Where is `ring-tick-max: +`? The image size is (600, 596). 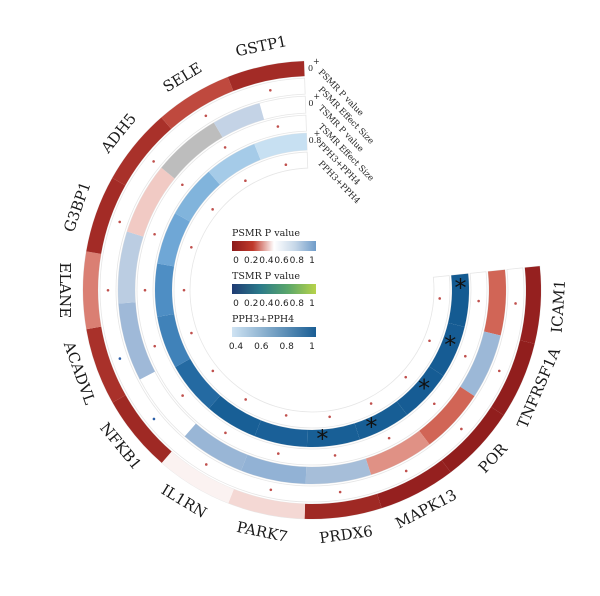 ring-tick-max: + is located at coordinates (316, 61).